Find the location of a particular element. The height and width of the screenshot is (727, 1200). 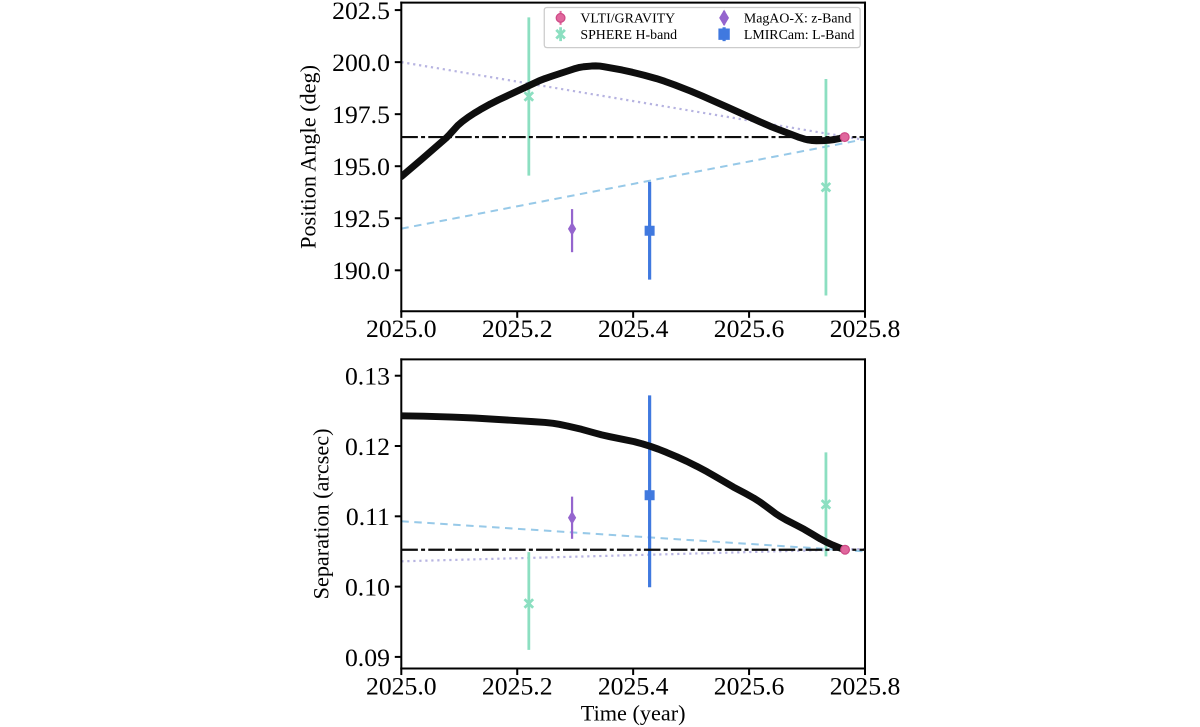

svg-text: 0.10 is located at coordinates (367, 587).